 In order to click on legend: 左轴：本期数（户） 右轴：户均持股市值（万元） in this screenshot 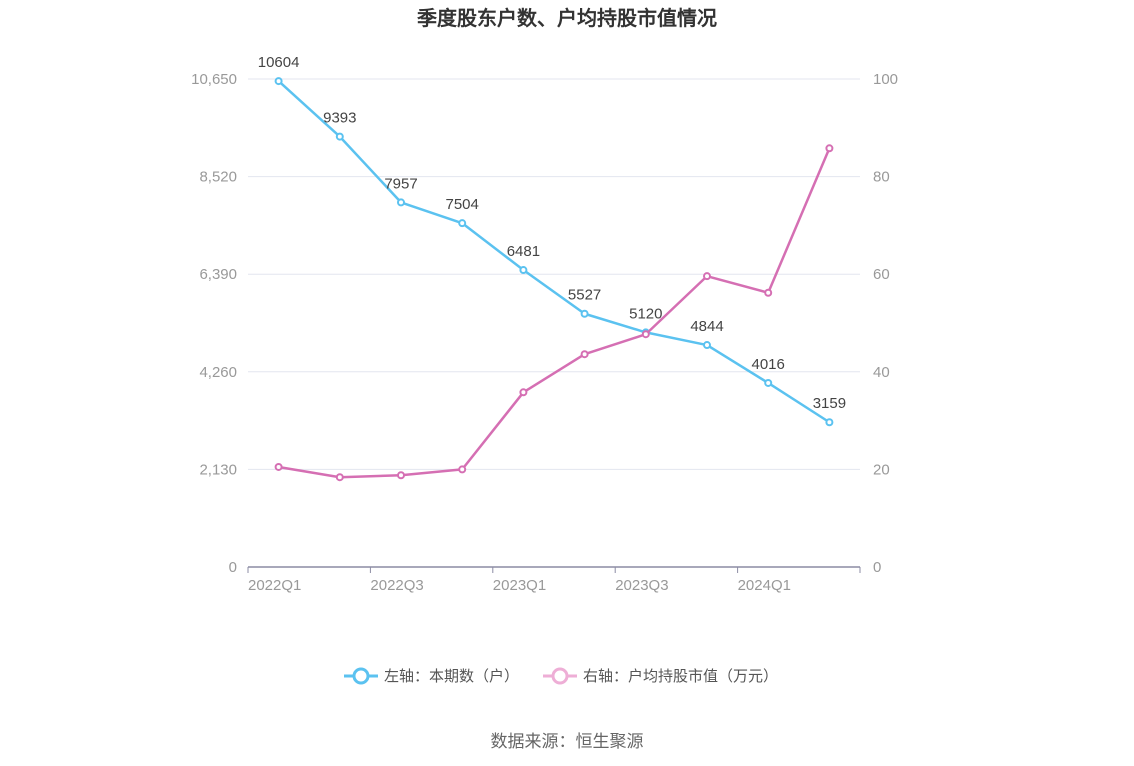, I will do `click(561, 676)`.